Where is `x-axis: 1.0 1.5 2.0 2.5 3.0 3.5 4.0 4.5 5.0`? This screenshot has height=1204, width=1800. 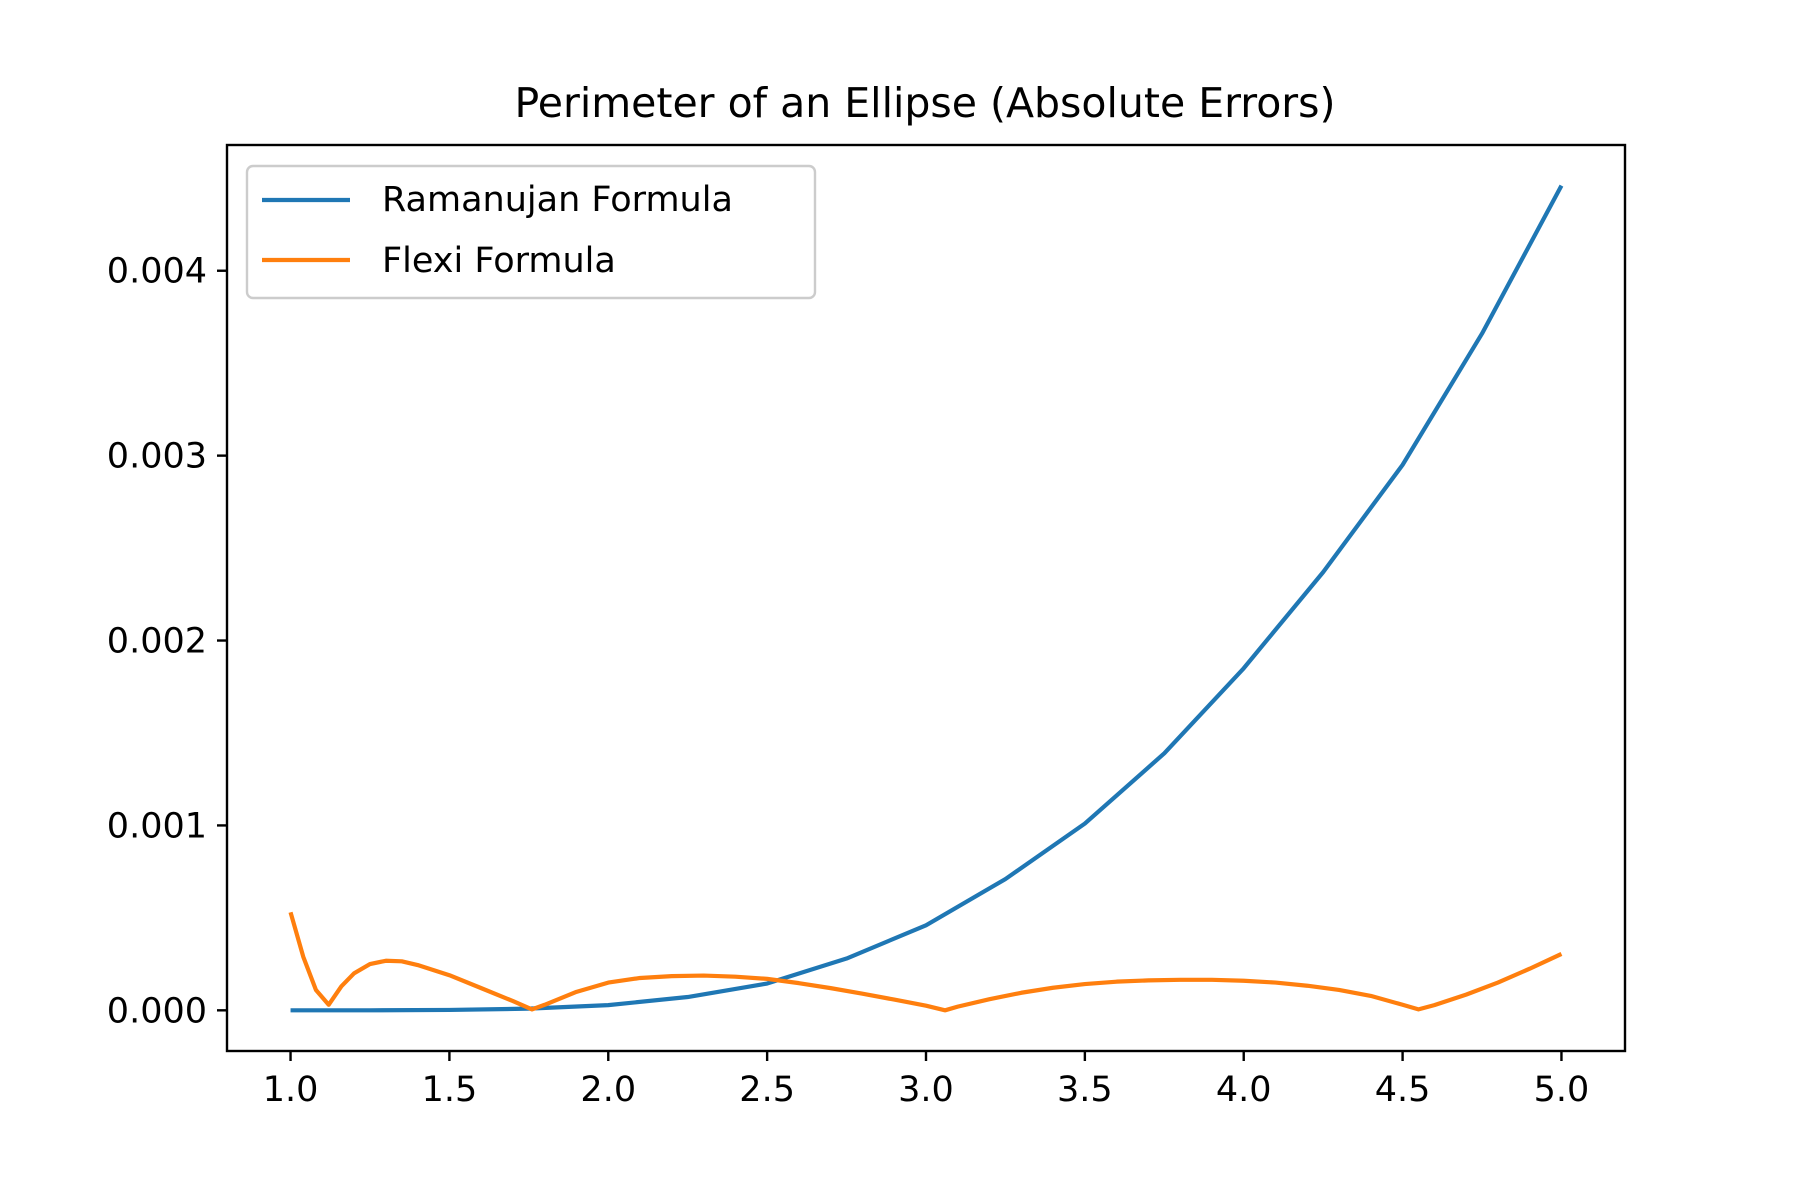
x-axis: 1.0 1.5 2.0 2.5 3.0 3.5 4.0 4.5 5.0 is located at coordinates (926, 1080).